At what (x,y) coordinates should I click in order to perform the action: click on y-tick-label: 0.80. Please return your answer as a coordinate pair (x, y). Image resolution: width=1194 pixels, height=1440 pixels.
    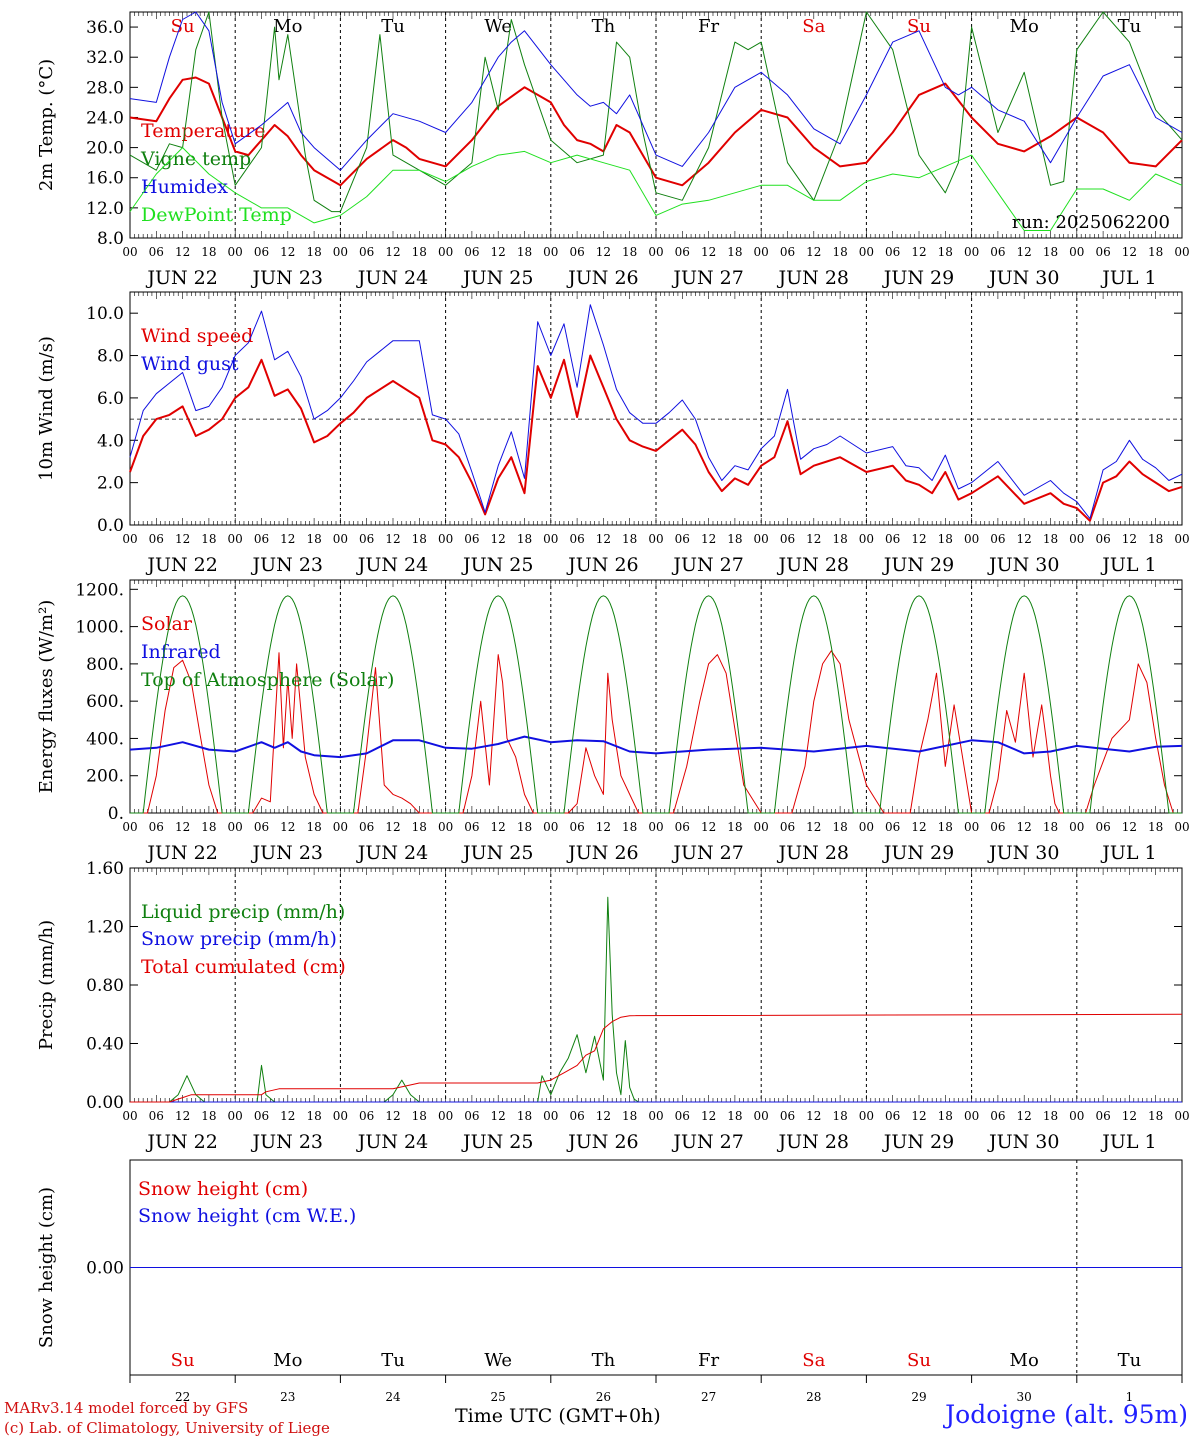
    Looking at the image, I should click on (105, 986).